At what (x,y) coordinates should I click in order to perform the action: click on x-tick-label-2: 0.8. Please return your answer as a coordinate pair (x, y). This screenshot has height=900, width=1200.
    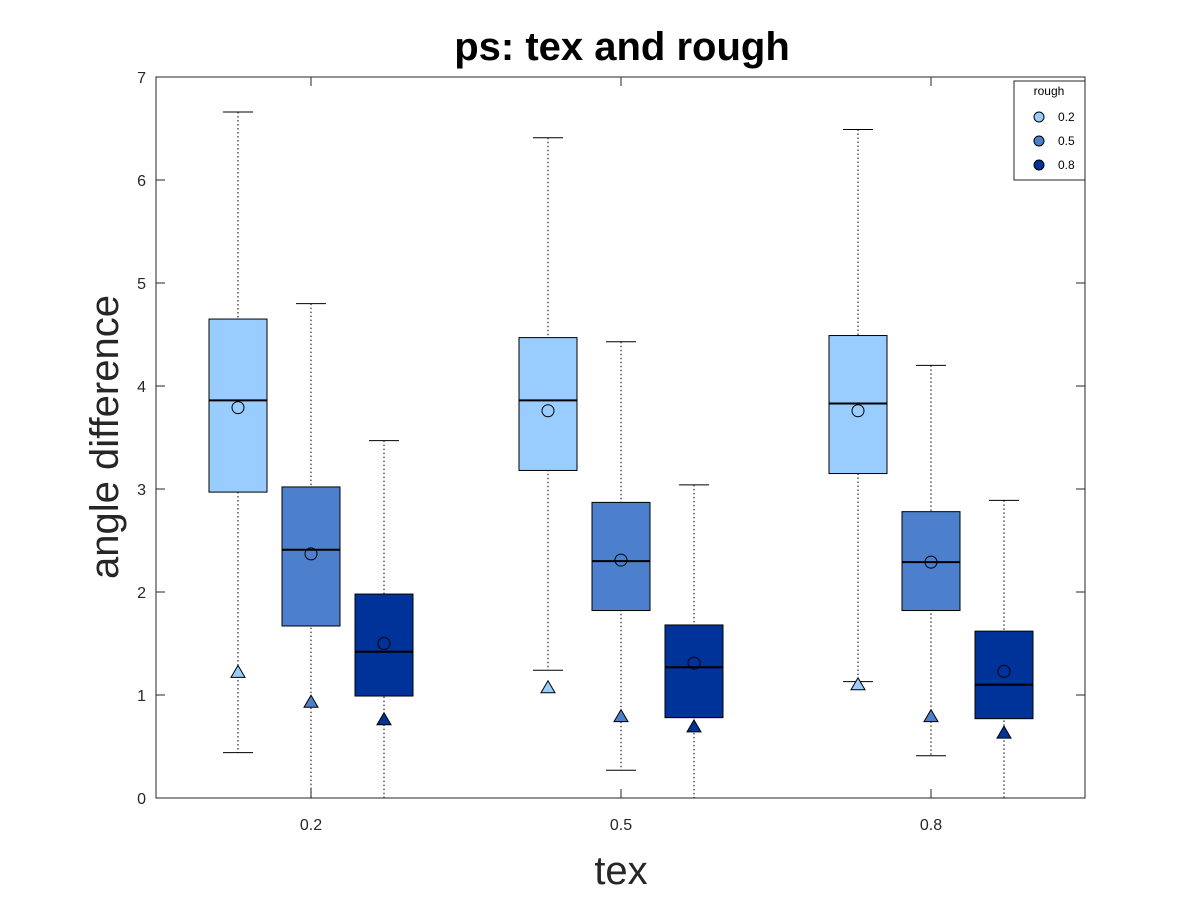
    Looking at the image, I should click on (931, 825).